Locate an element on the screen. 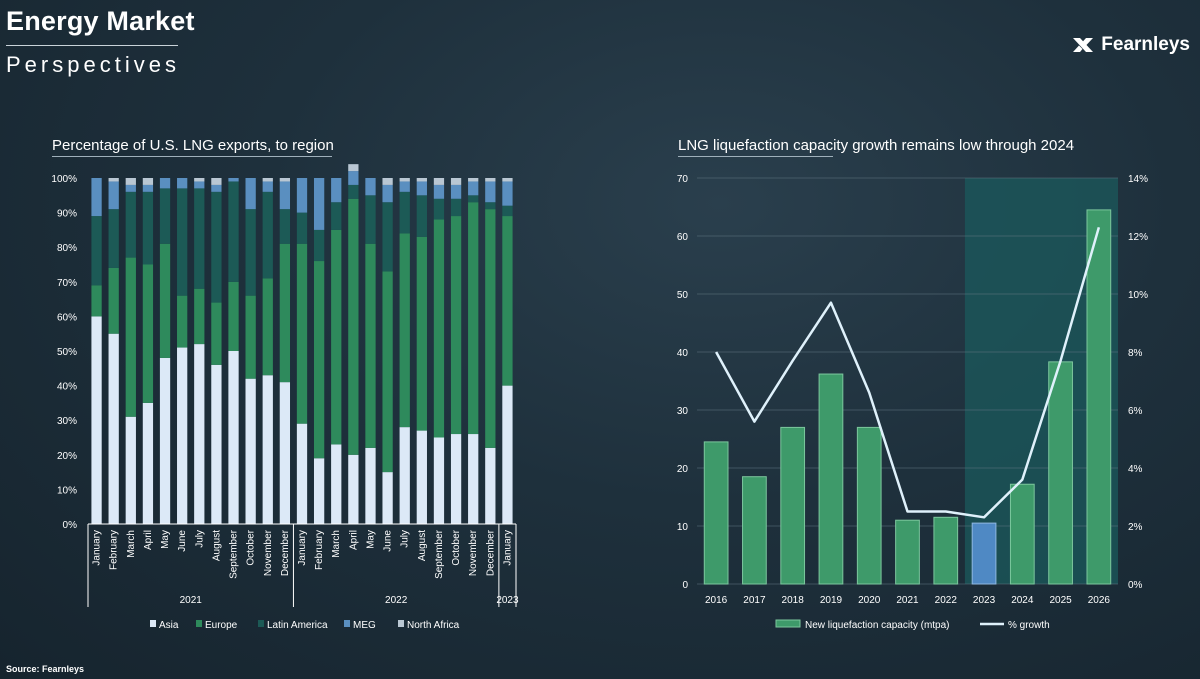 Image resolution: width=1200 pixels, height=679 pixels. left-x-tick-label: November is located at coordinates (473, 552).